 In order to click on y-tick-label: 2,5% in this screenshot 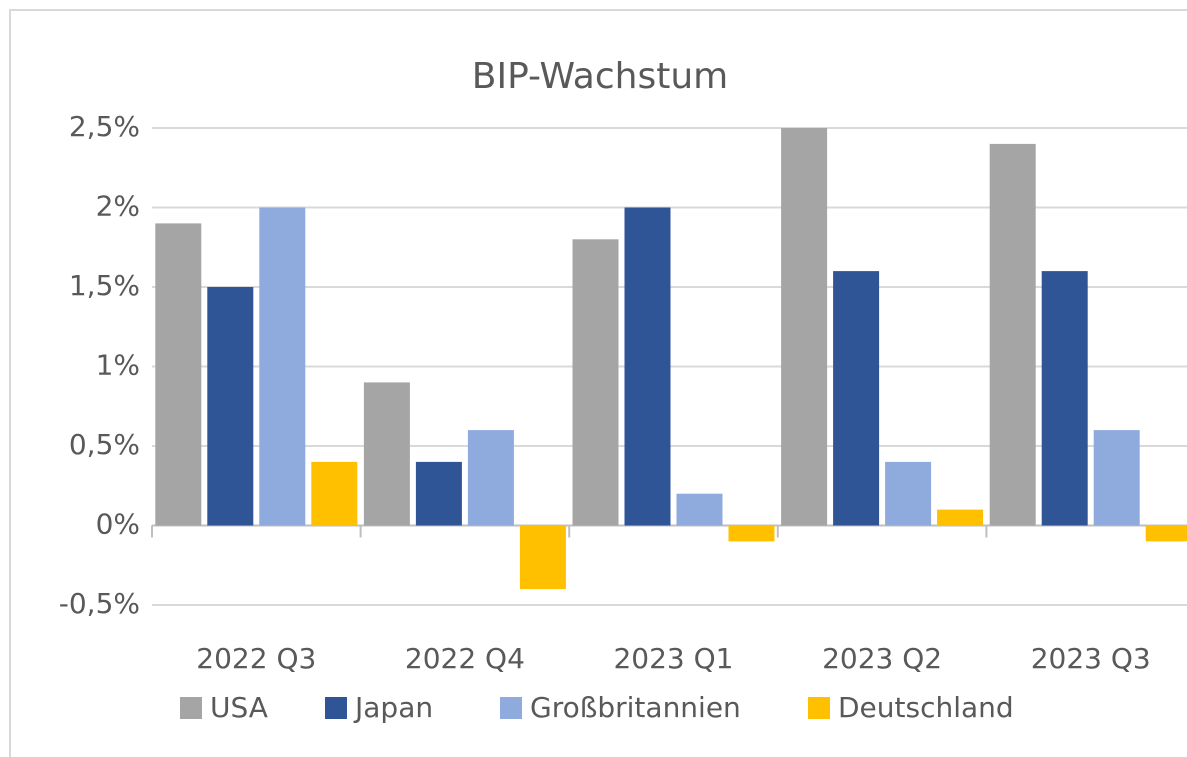, I will do `click(104, 126)`.